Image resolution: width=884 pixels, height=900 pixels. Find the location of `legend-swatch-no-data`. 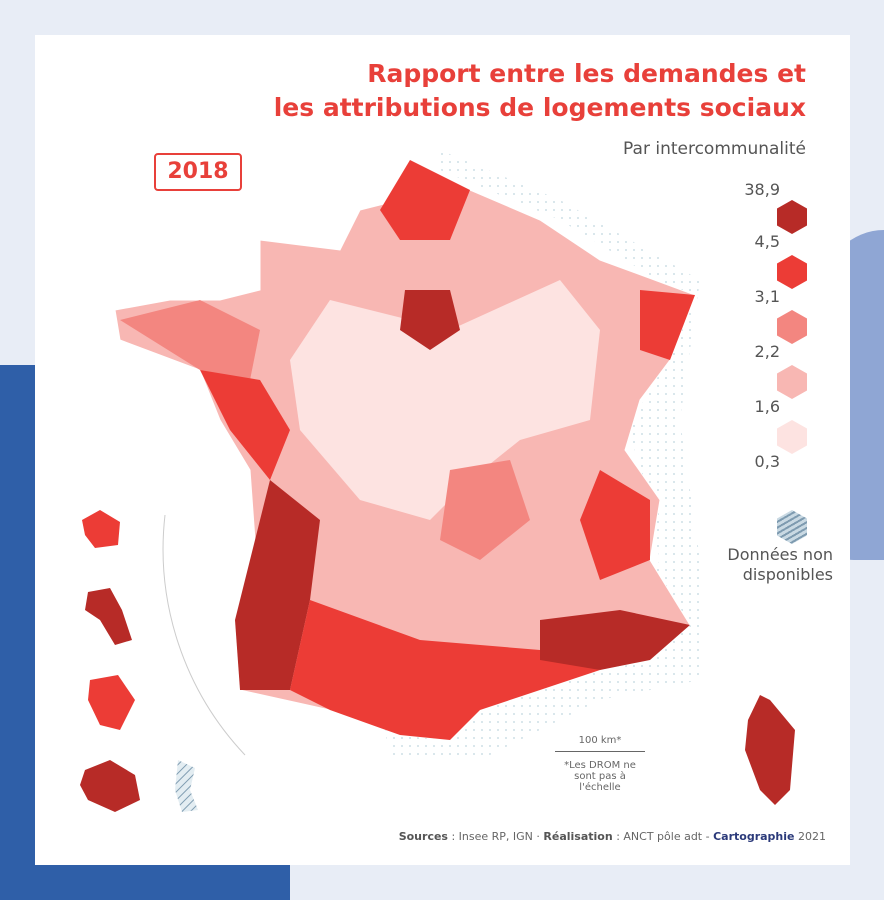

legend-swatch-no-data is located at coordinates (792, 527).